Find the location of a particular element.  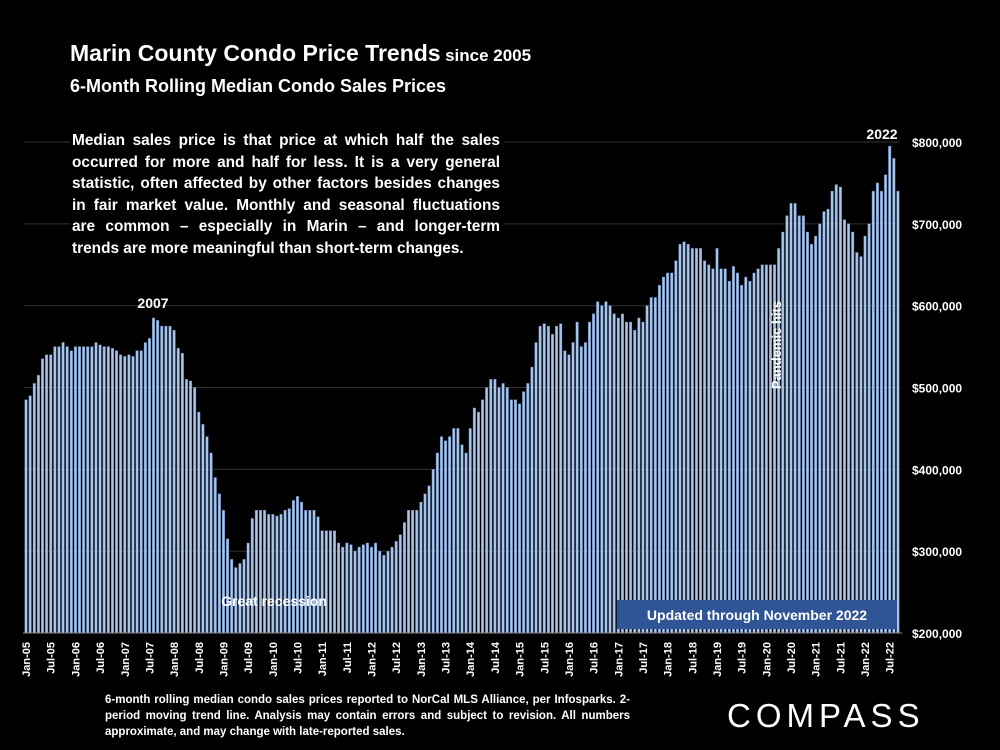

chart-title-suffix: since 2005 is located at coordinates (488, 55).